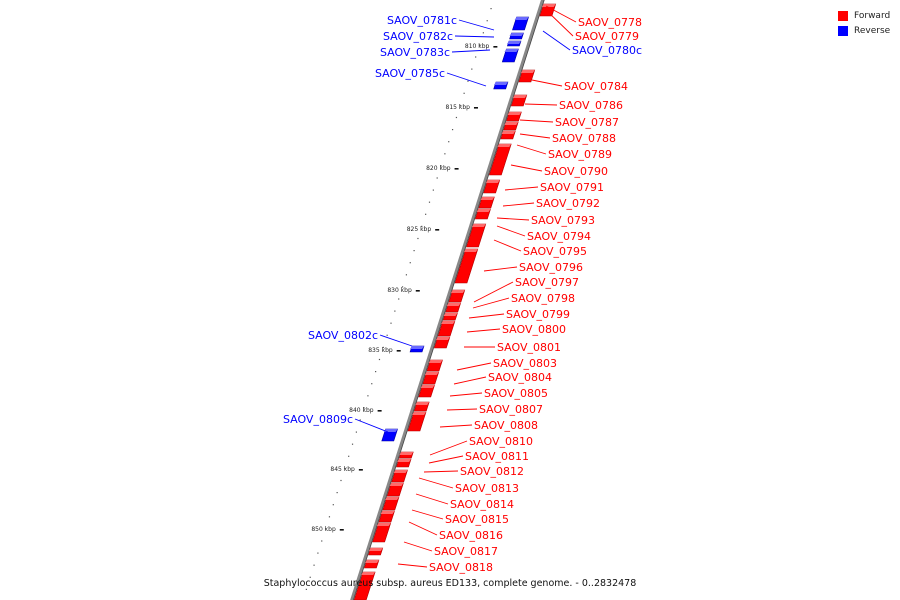 This screenshot has width=900, height=600. What do you see at coordinates (461, 567) in the screenshot?
I see `gene-label: SAOV_0818` at bounding box center [461, 567].